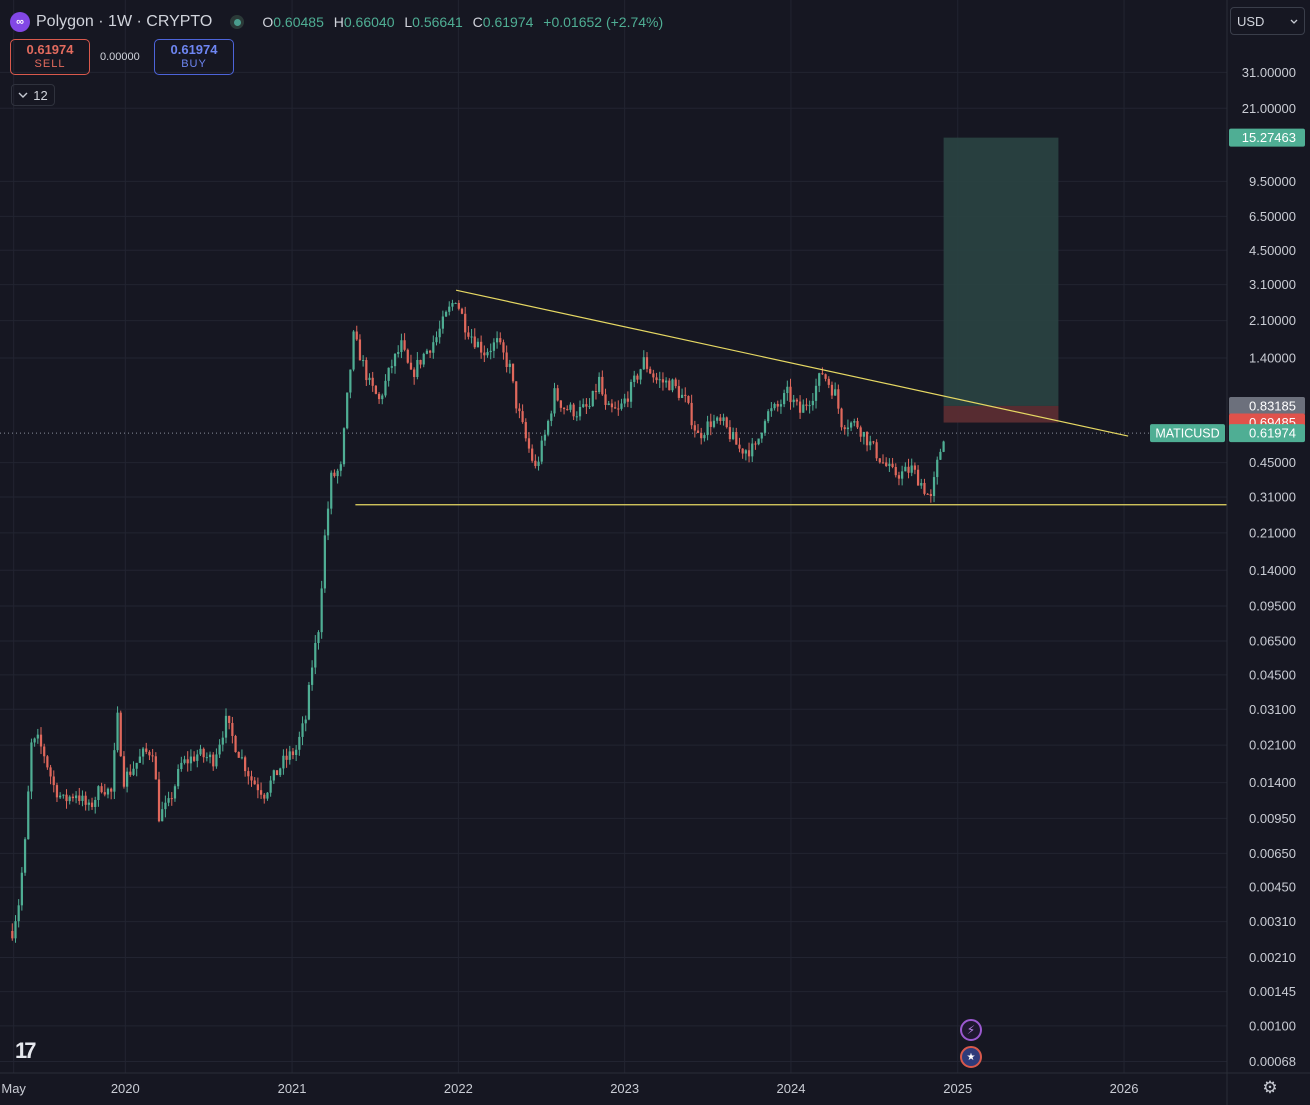 Image resolution: width=1310 pixels, height=1105 pixels. I want to click on currency-select: USD, so click(1267, 21).